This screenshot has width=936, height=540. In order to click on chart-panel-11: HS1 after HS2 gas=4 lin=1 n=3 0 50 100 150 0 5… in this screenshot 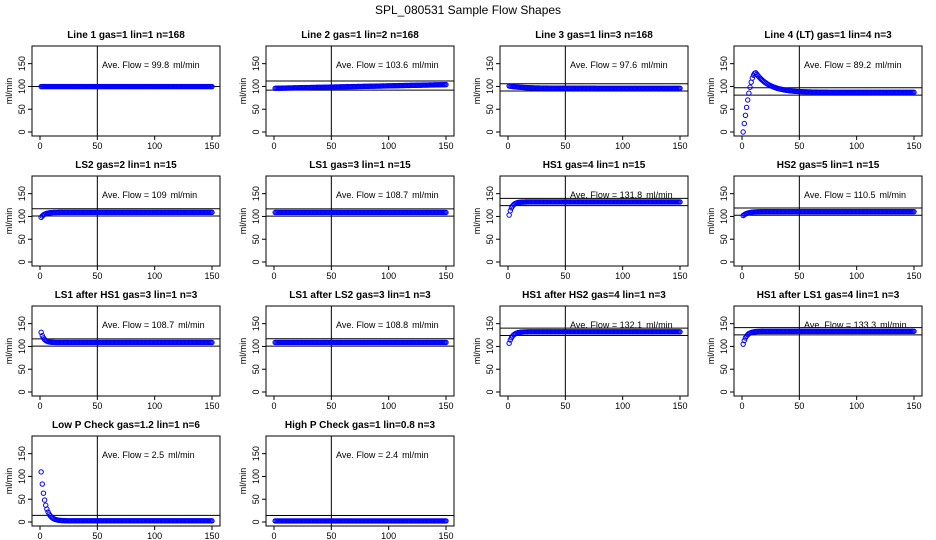, I will do `click(580, 350)`.